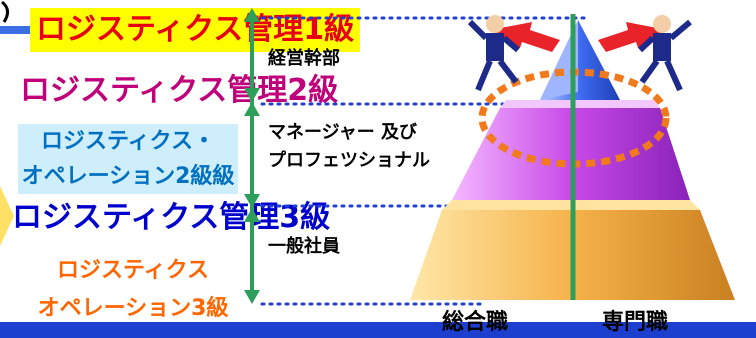  Describe the element at coordinates (635, 322) in the screenshot. I see `label-specialist: 専門職` at that location.